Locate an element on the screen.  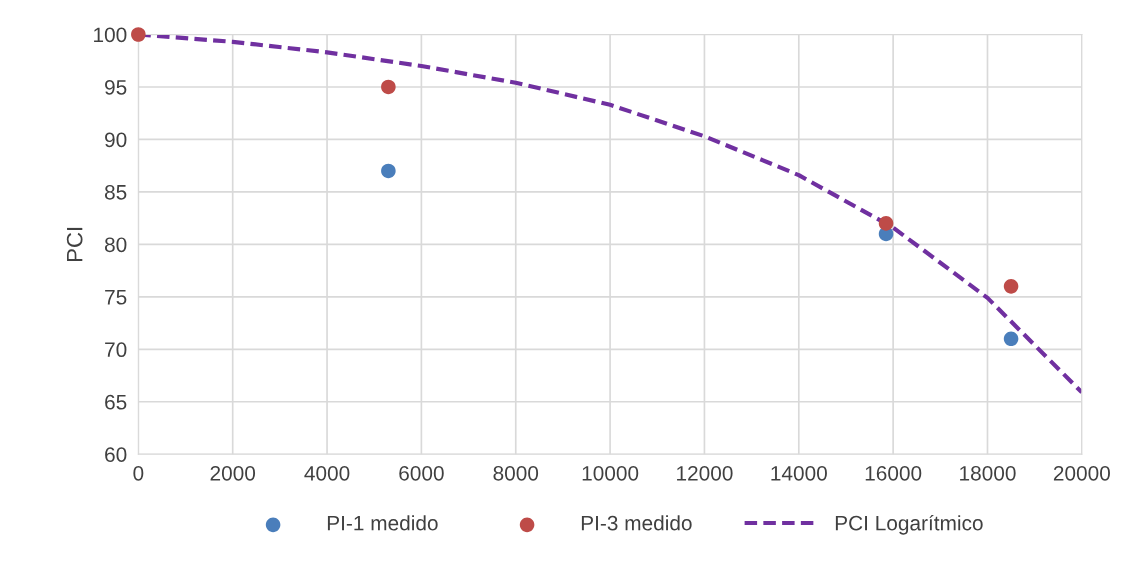
x-tick-label: 10000 is located at coordinates (610, 473).